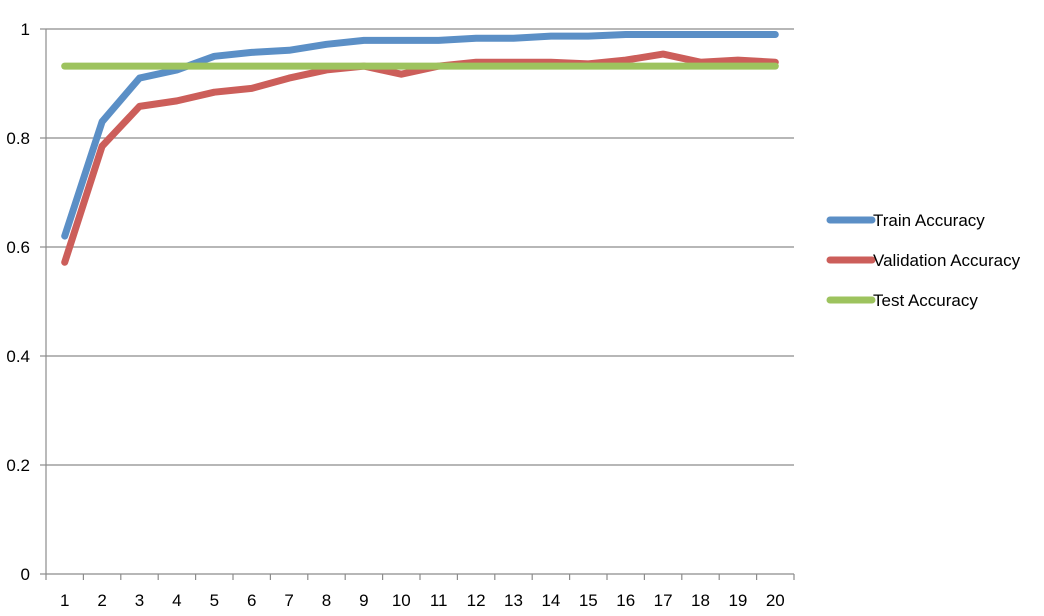  I want to click on y-tick-label: 0.8, so click(18, 138).